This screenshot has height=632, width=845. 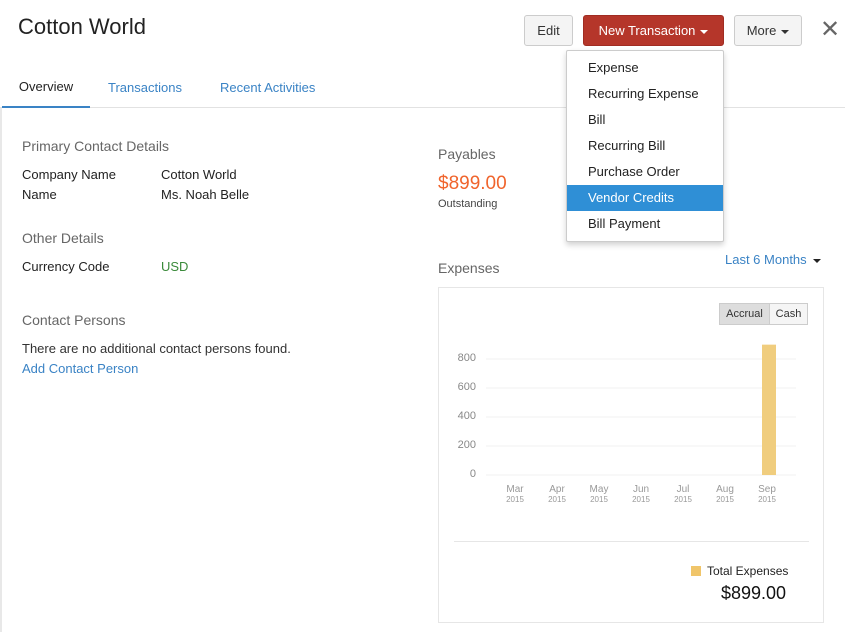 I want to click on edit-button: Edit, so click(x=548, y=30).